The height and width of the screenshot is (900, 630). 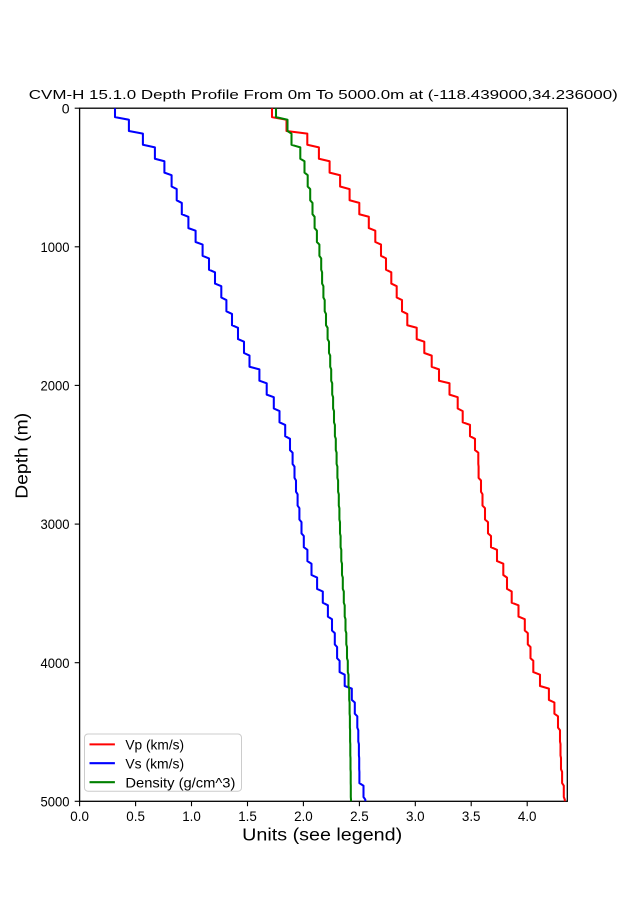 What do you see at coordinates (154, 763) in the screenshot?
I see `svg-text: Vs (km/s)` at bounding box center [154, 763].